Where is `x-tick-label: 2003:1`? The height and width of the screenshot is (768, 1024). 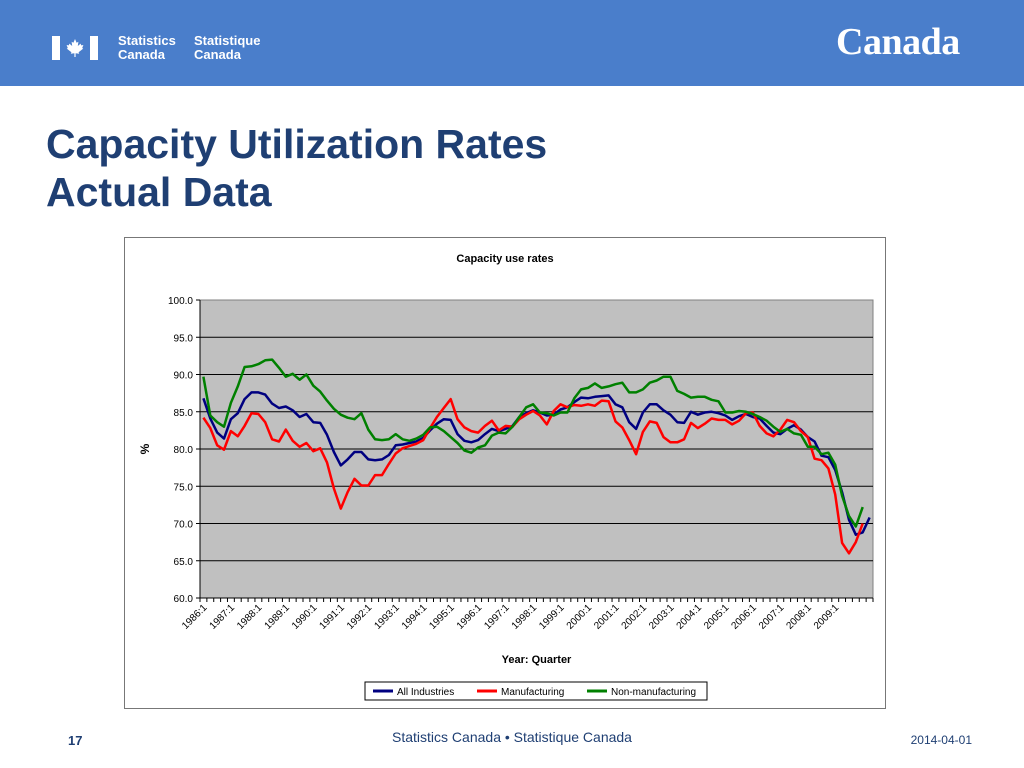
x-tick-label: 2003:1 is located at coordinates (662, 617).